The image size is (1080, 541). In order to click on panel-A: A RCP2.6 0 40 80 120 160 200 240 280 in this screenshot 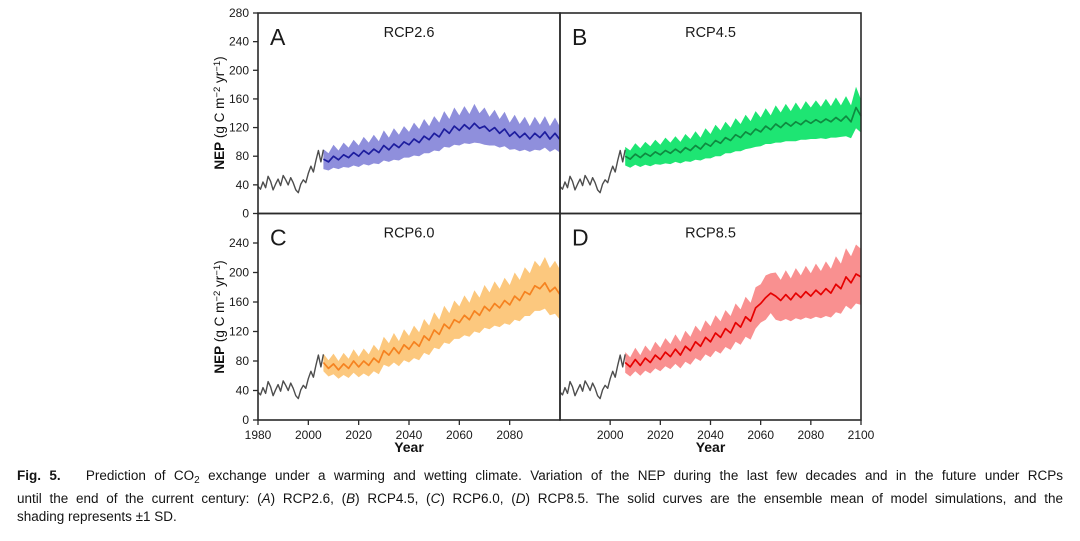, I will do `click(395, 113)`.